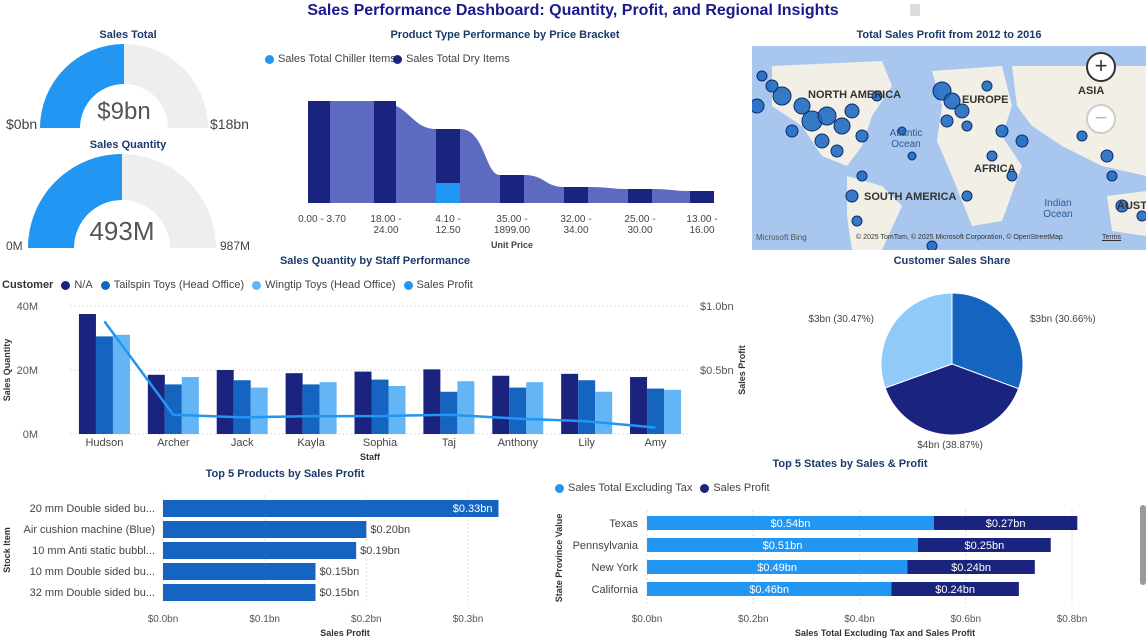 This screenshot has width=1146, height=641. I want to click on staff-chart-title: Sales Quantity by Staff Performance, so click(375, 261).